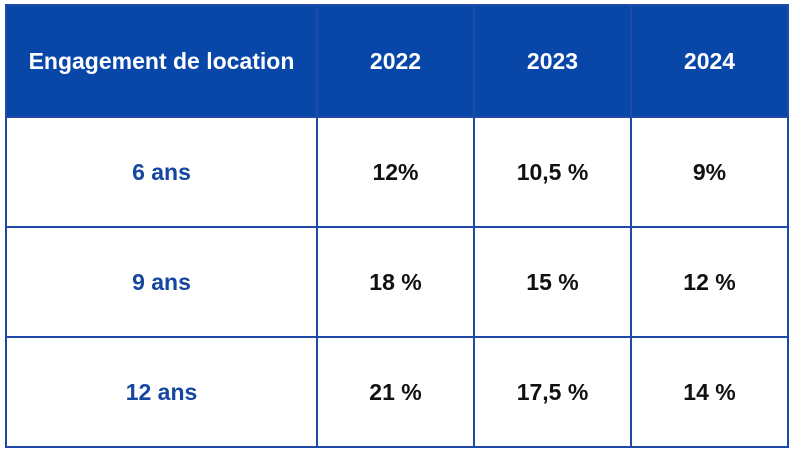 This screenshot has height=450, width=800. I want to click on table-cell: 17,5 %, so click(552, 392).